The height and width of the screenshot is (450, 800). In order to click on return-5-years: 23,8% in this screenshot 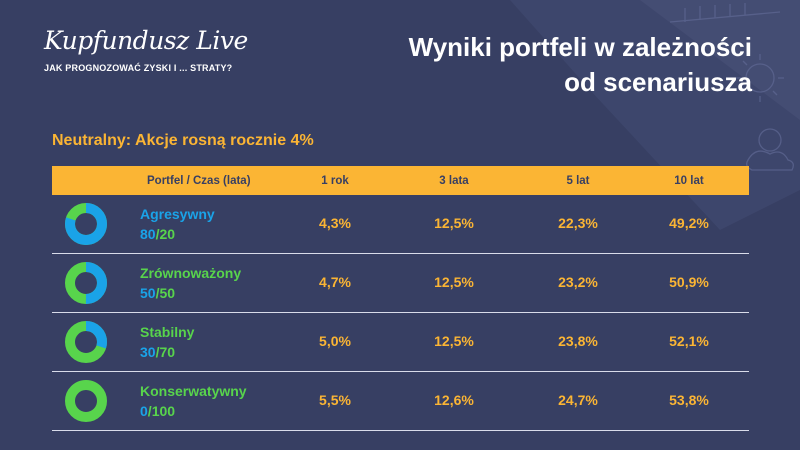, I will do `click(578, 341)`.